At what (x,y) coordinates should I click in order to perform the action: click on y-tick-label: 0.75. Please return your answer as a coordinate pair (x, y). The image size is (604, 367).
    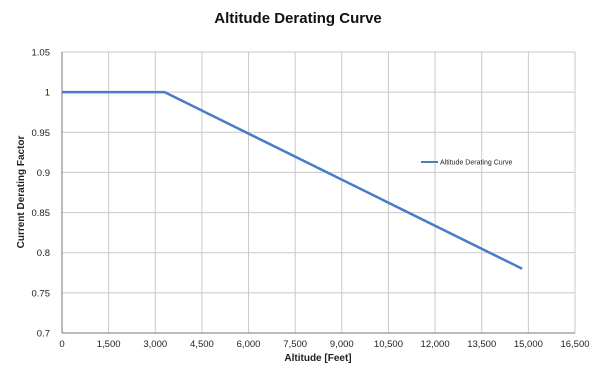
    Looking at the image, I should click on (41, 293).